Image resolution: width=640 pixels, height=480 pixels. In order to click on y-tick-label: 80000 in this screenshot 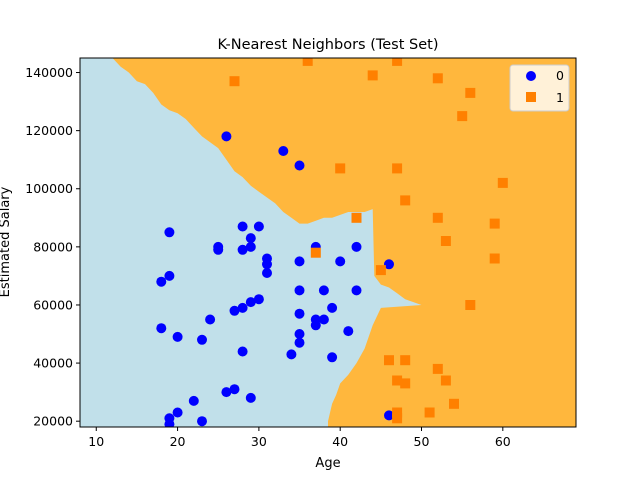, I will do `click(53, 246)`.